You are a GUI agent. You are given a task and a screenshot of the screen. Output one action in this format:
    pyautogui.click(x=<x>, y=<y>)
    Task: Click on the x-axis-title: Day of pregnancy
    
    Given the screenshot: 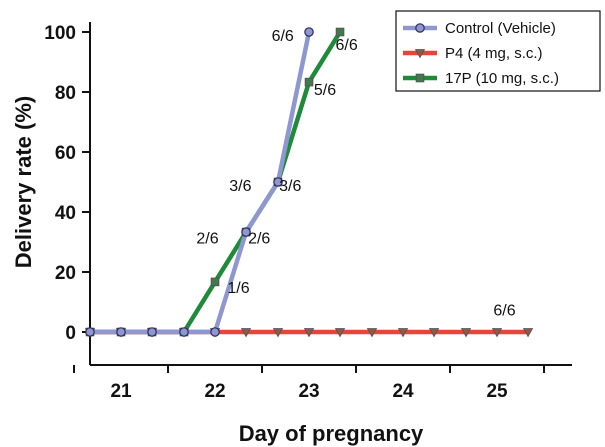 What is the action you would take?
    pyautogui.click(x=331, y=433)
    